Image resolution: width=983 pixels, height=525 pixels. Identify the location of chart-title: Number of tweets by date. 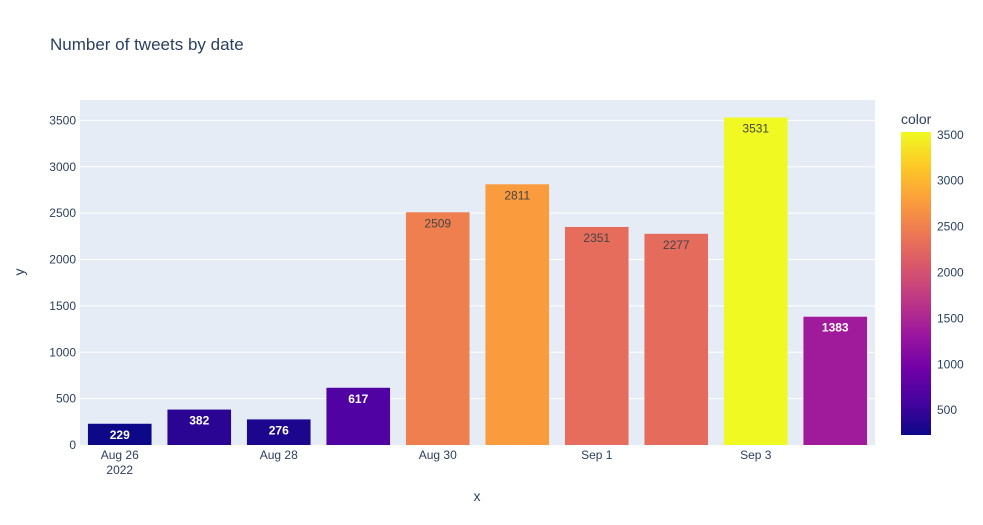
(147, 44).